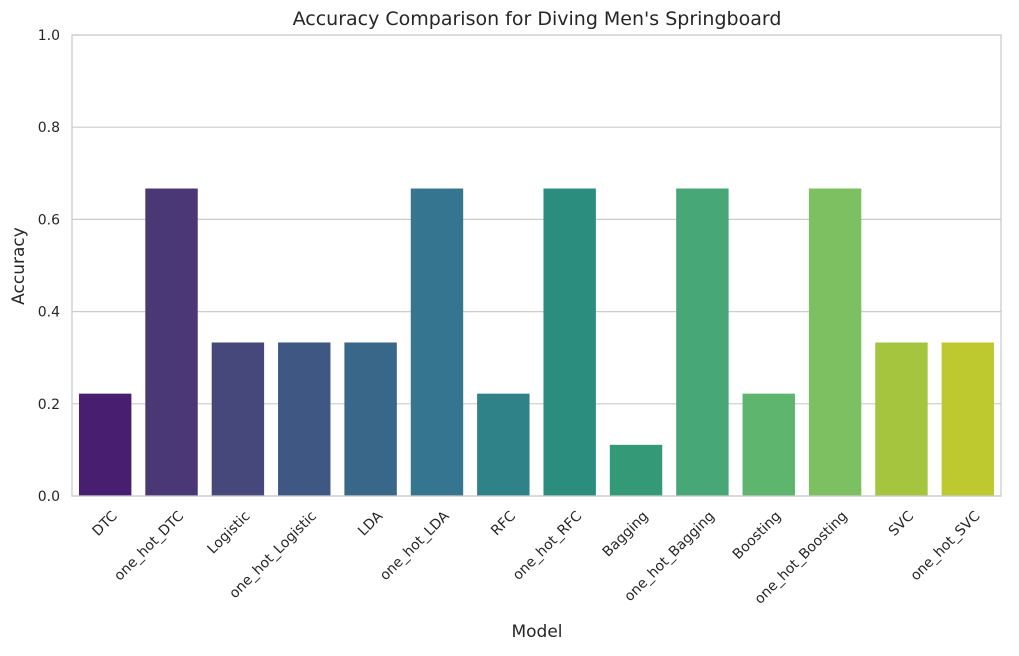 Image resolution: width=1019 pixels, height=656 pixels. Describe the element at coordinates (626, 534) in the screenshot. I see `x-tick-label: Bagging` at that location.